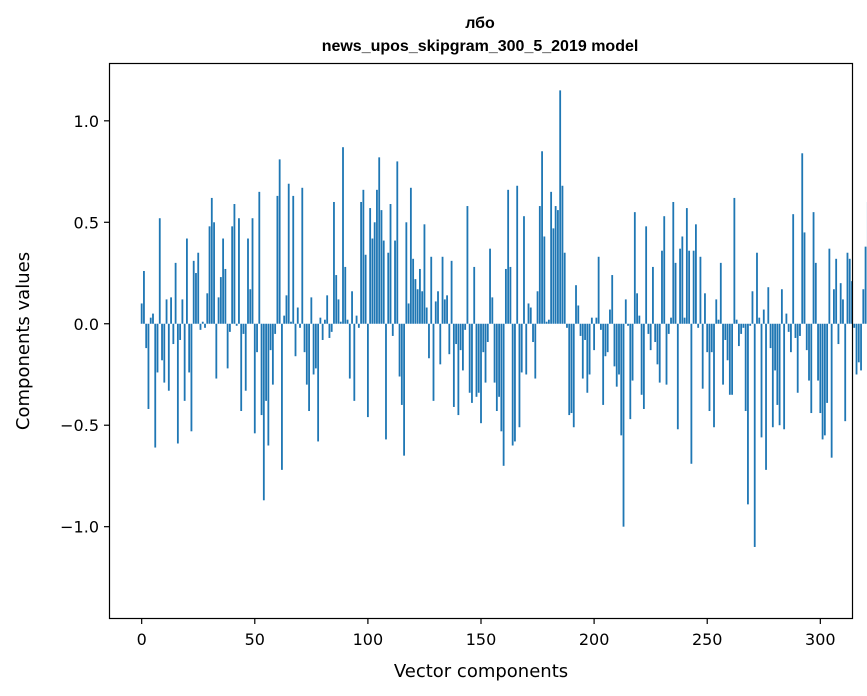 The height and width of the screenshot is (696, 867). Describe the element at coordinates (480, 23) in the screenshot. I see `chart-title-line-1: лбо` at that location.